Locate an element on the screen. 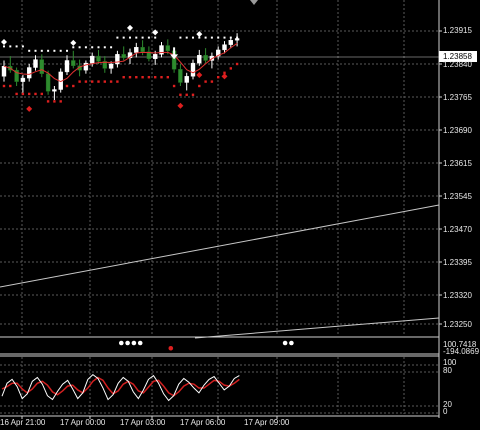  price-axis-label: 1.23320 is located at coordinates (457, 295).